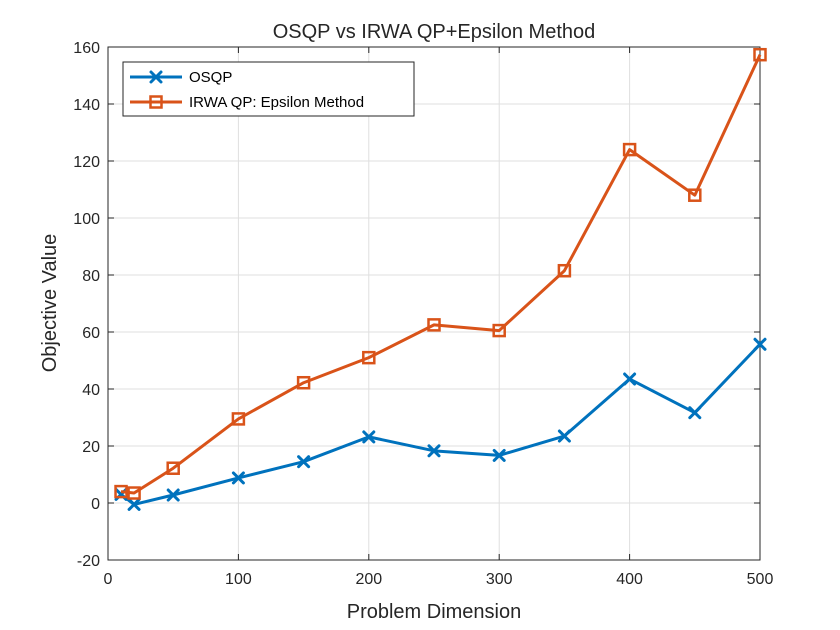 This screenshot has height=630, width=840. I want to click on legend-box, so click(268, 89).